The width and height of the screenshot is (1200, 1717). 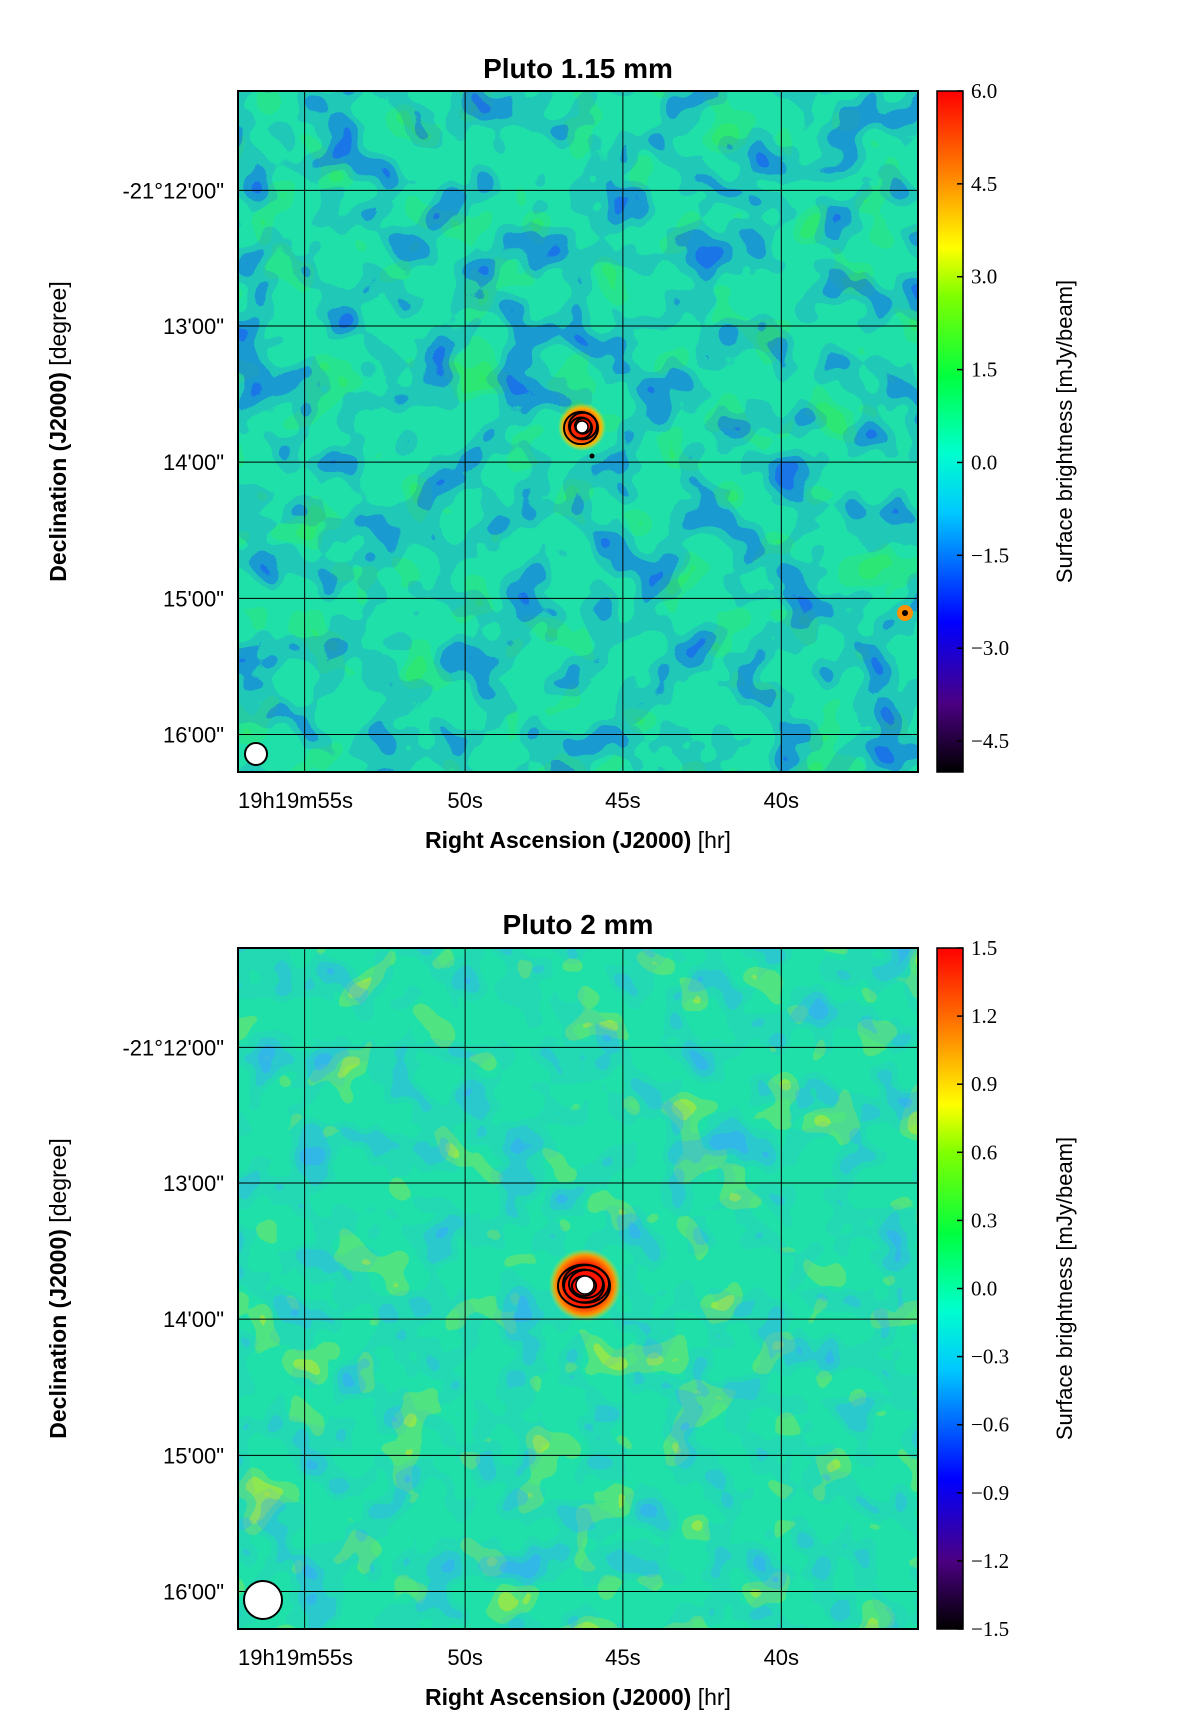 I want to click on small-contour, so click(x=592, y=456).